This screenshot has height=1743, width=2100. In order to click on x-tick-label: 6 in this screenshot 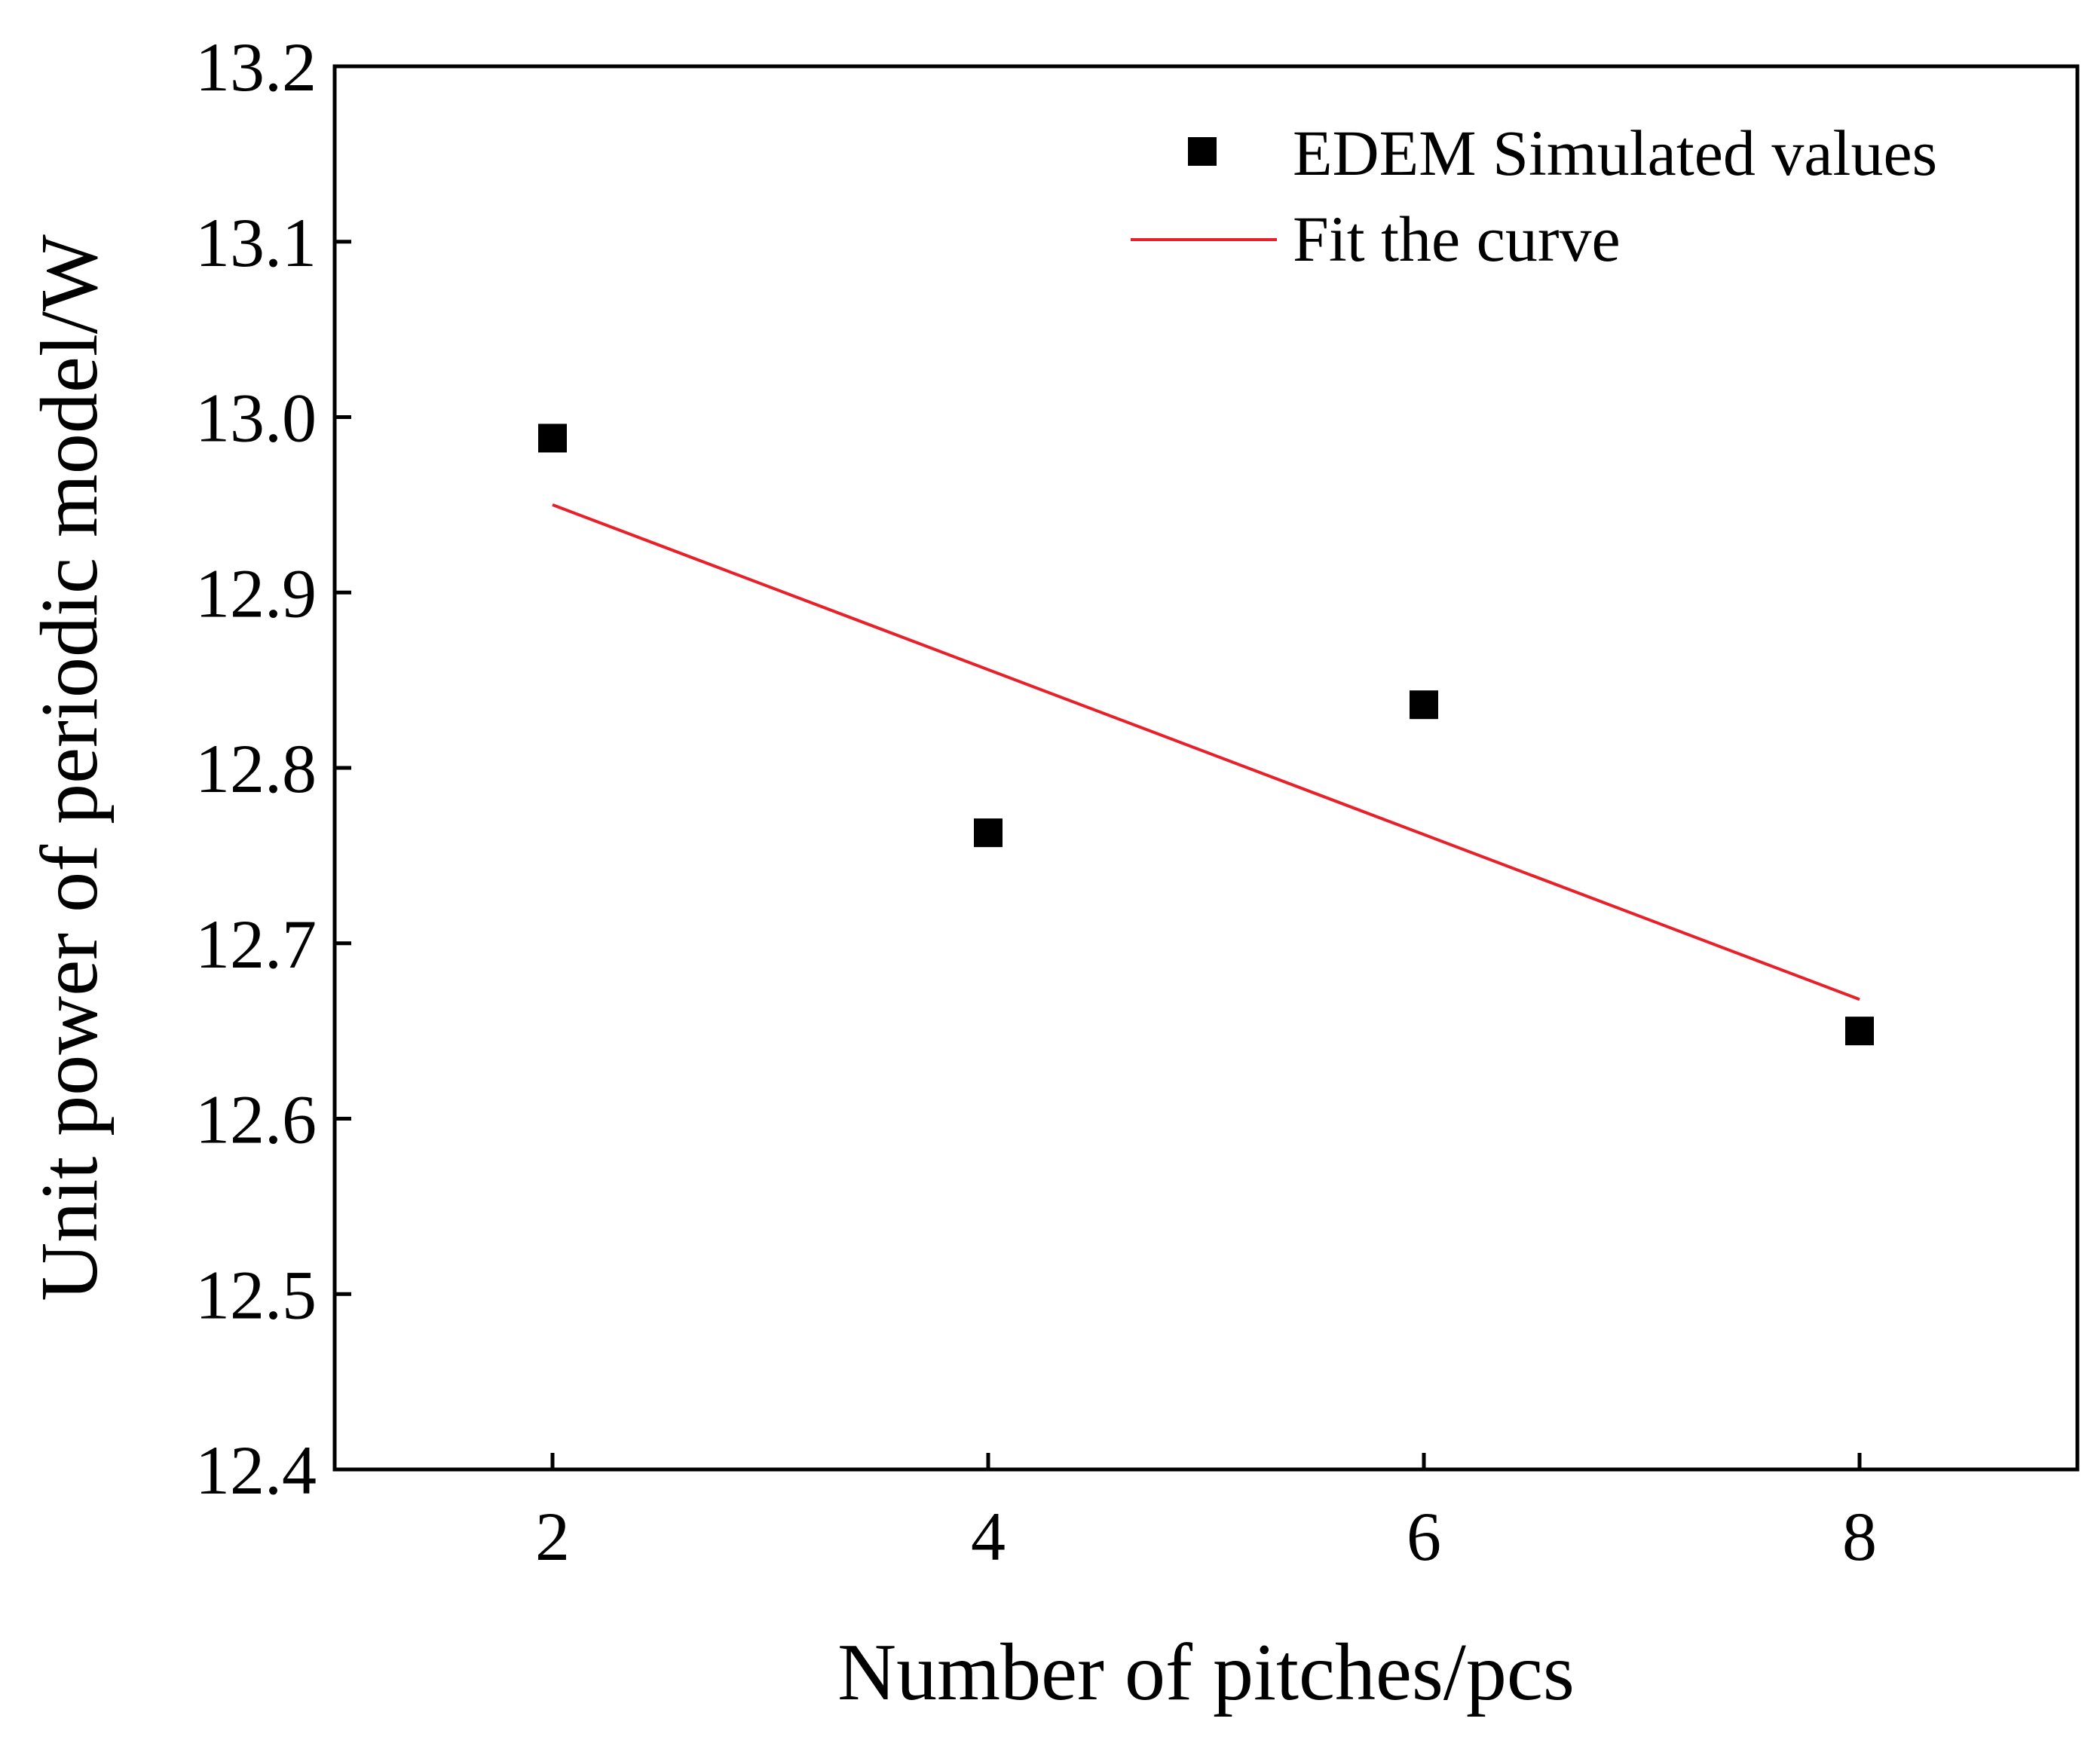, I will do `click(1424, 1536)`.